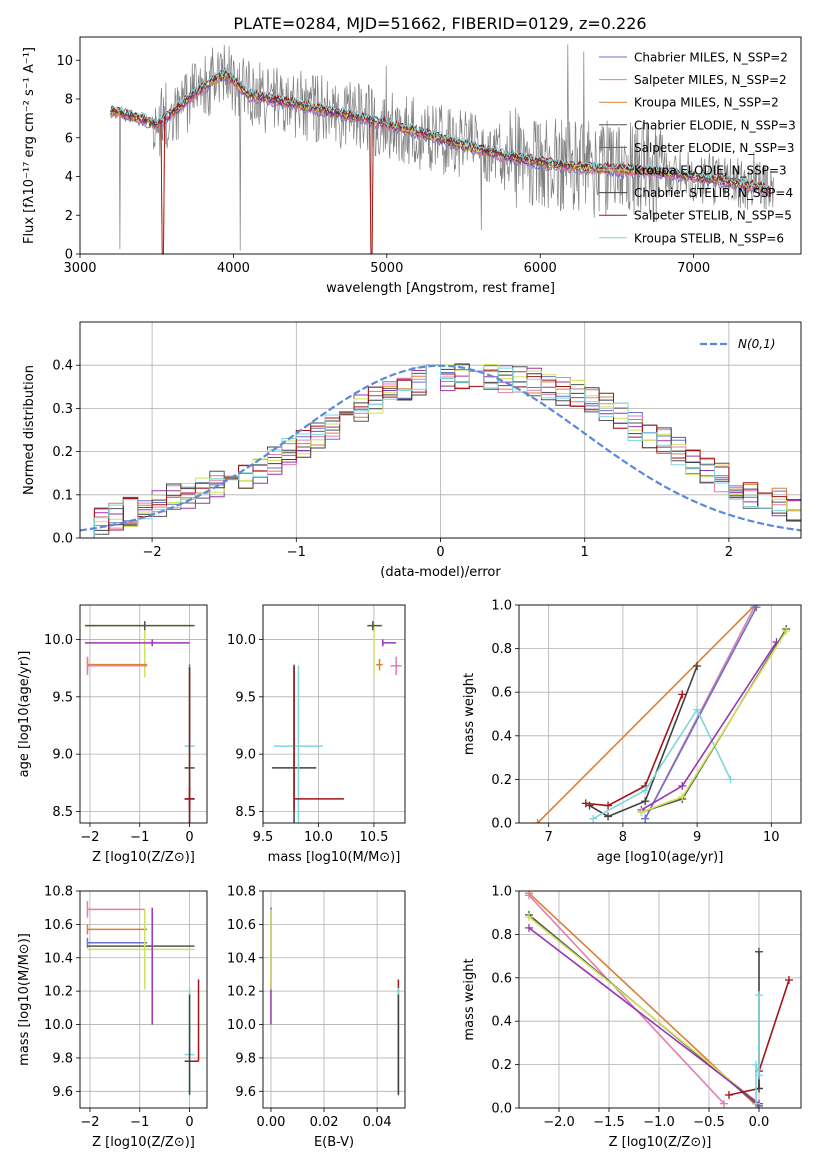 The width and height of the screenshot is (819, 1170). I want to click on x-tick-label: 10.0, so click(318, 837).